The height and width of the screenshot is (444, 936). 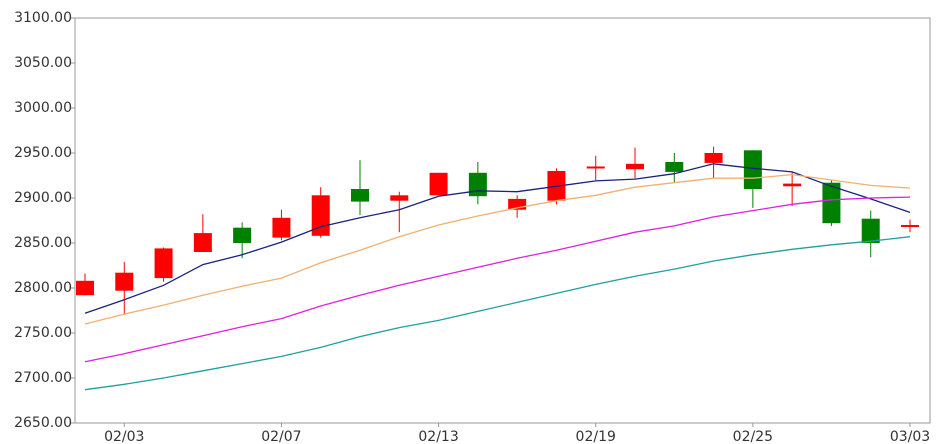 I want to click on y-tick-label: 2950.00, so click(x=43, y=153).